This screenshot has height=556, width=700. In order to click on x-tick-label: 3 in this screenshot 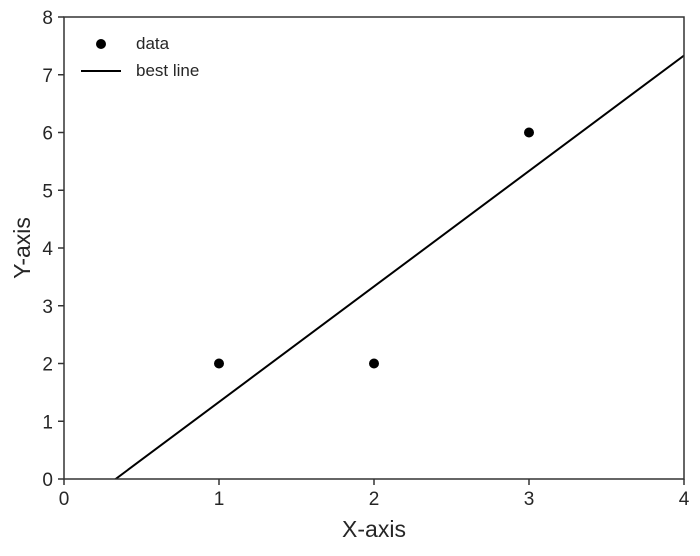, I will do `click(529, 499)`.